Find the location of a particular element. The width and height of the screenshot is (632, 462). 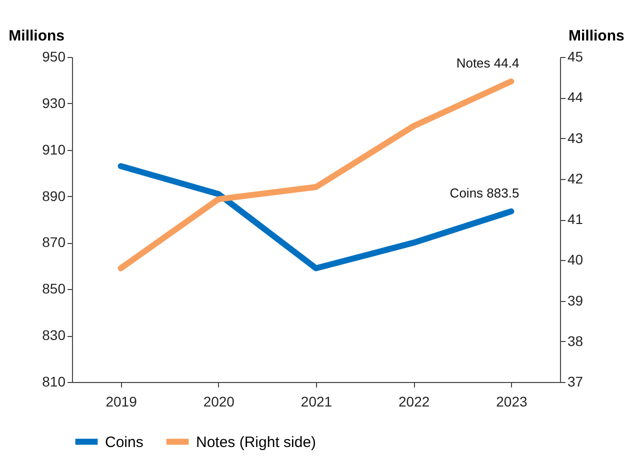

y2-axis-title: Millions is located at coordinates (596, 36).